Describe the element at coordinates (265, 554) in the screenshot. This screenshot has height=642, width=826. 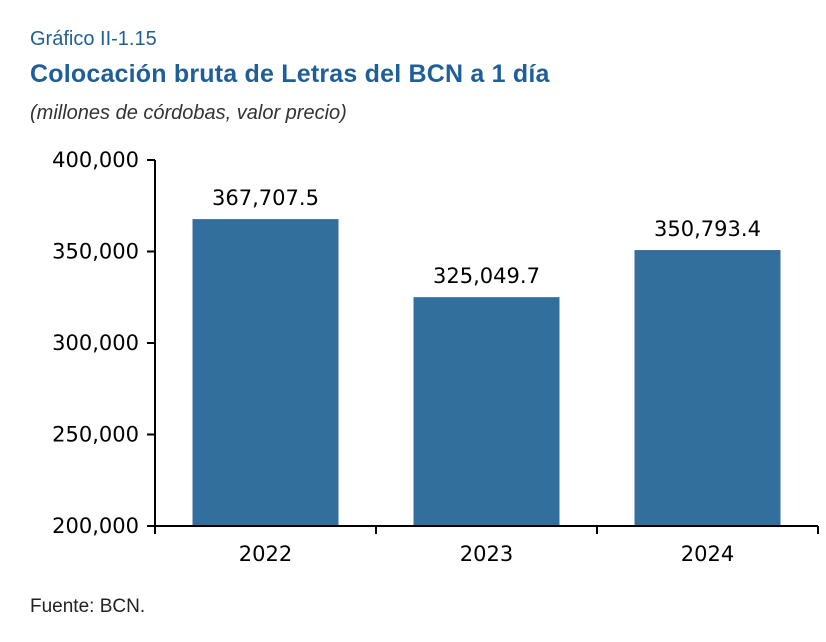
I see `category-label-2022: 2022` at that location.